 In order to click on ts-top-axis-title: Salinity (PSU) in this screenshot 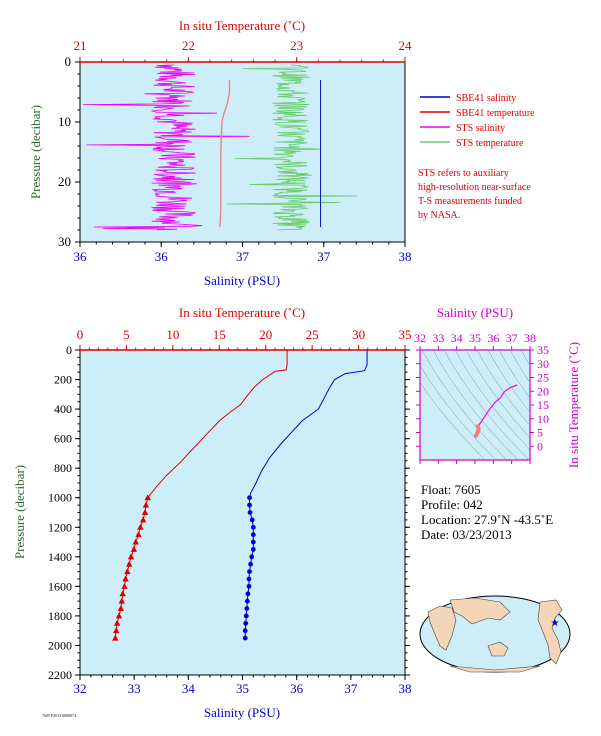, I will do `click(475, 312)`.